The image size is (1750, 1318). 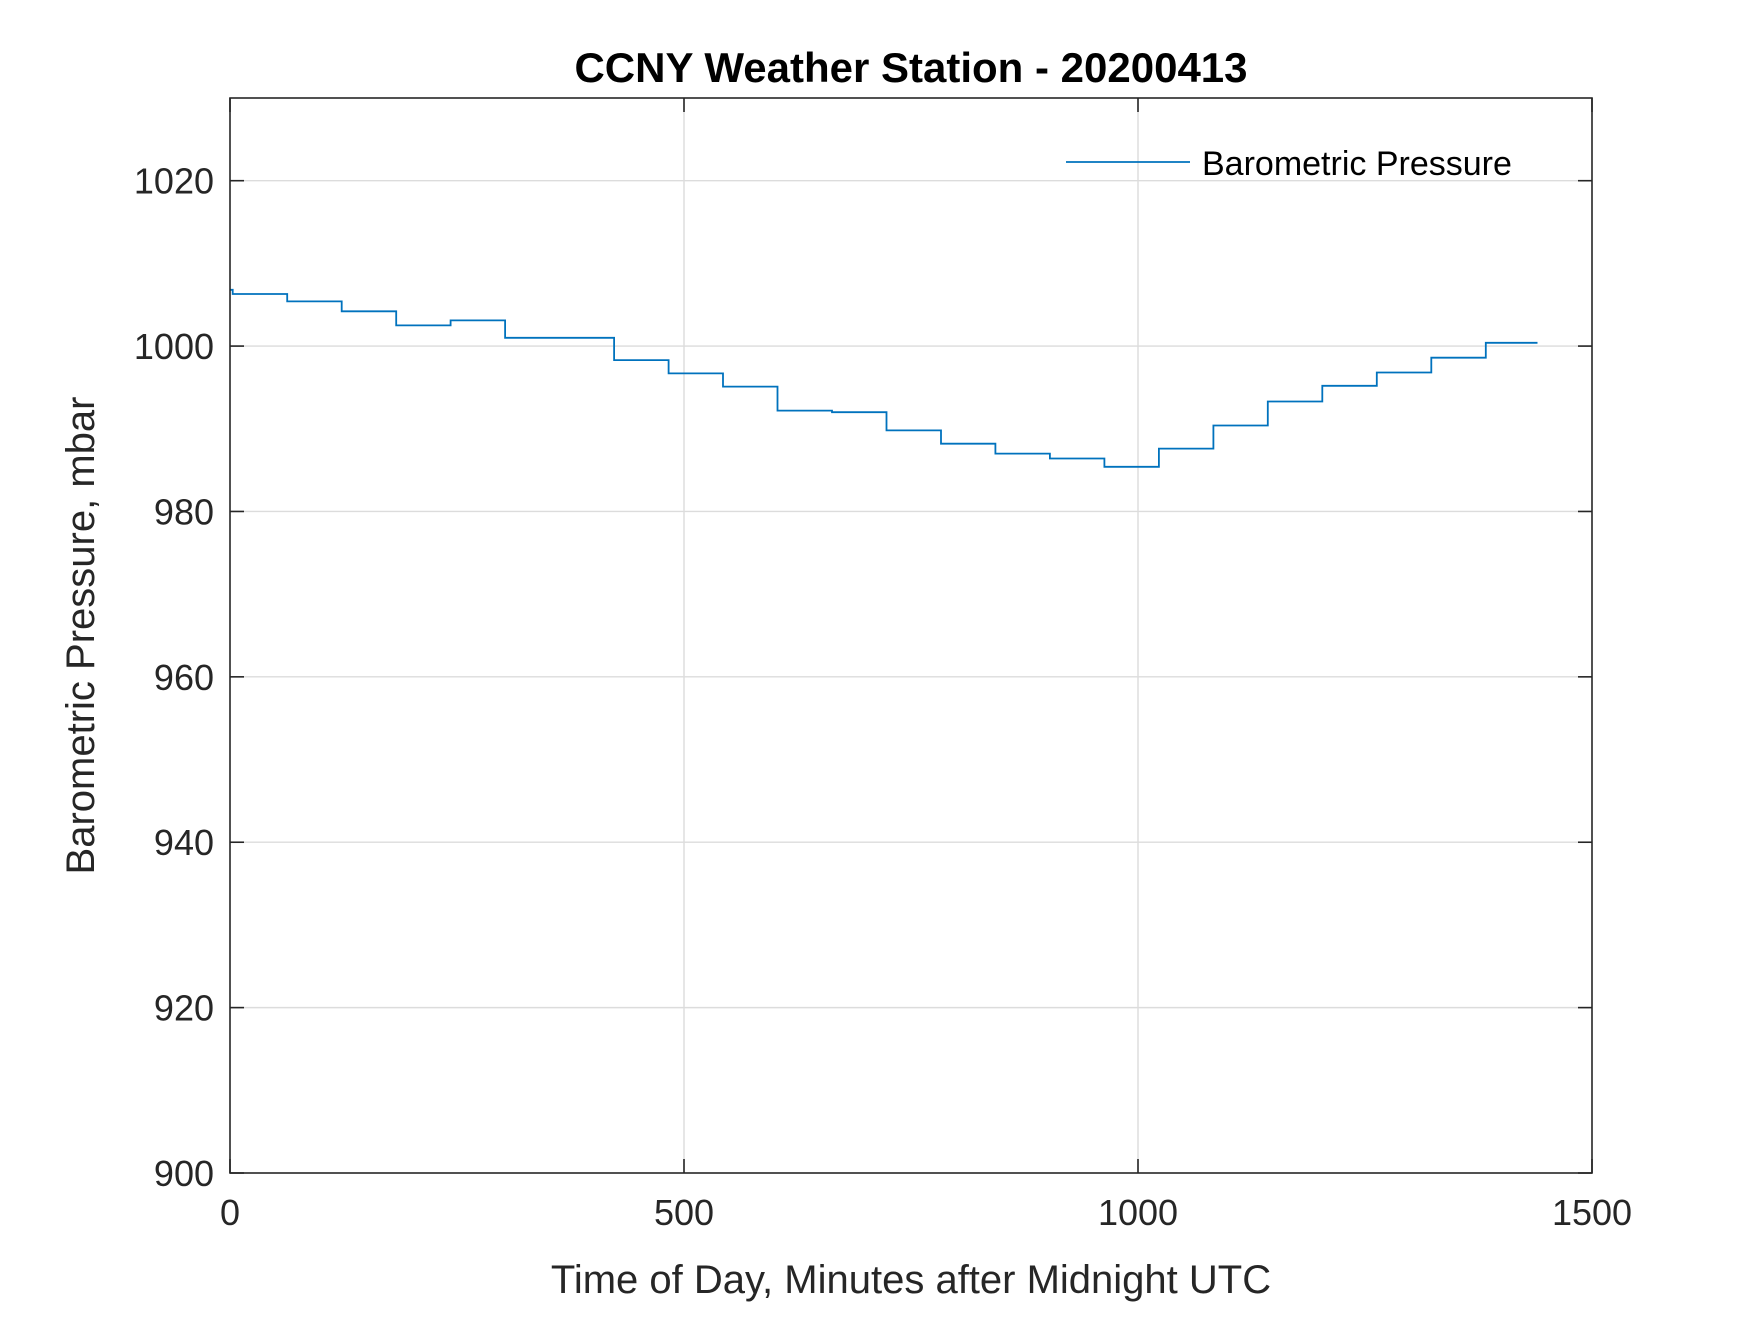 What do you see at coordinates (1357, 164) in the screenshot?
I see `legend-label-barometric-pressure: Barometric Pressure` at bounding box center [1357, 164].